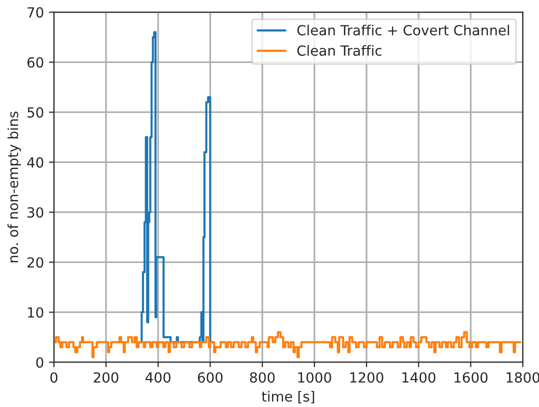 The height and width of the screenshot is (407, 539). Describe the element at coordinates (54, 377) in the screenshot. I see `x-tick-label: 0` at that location.